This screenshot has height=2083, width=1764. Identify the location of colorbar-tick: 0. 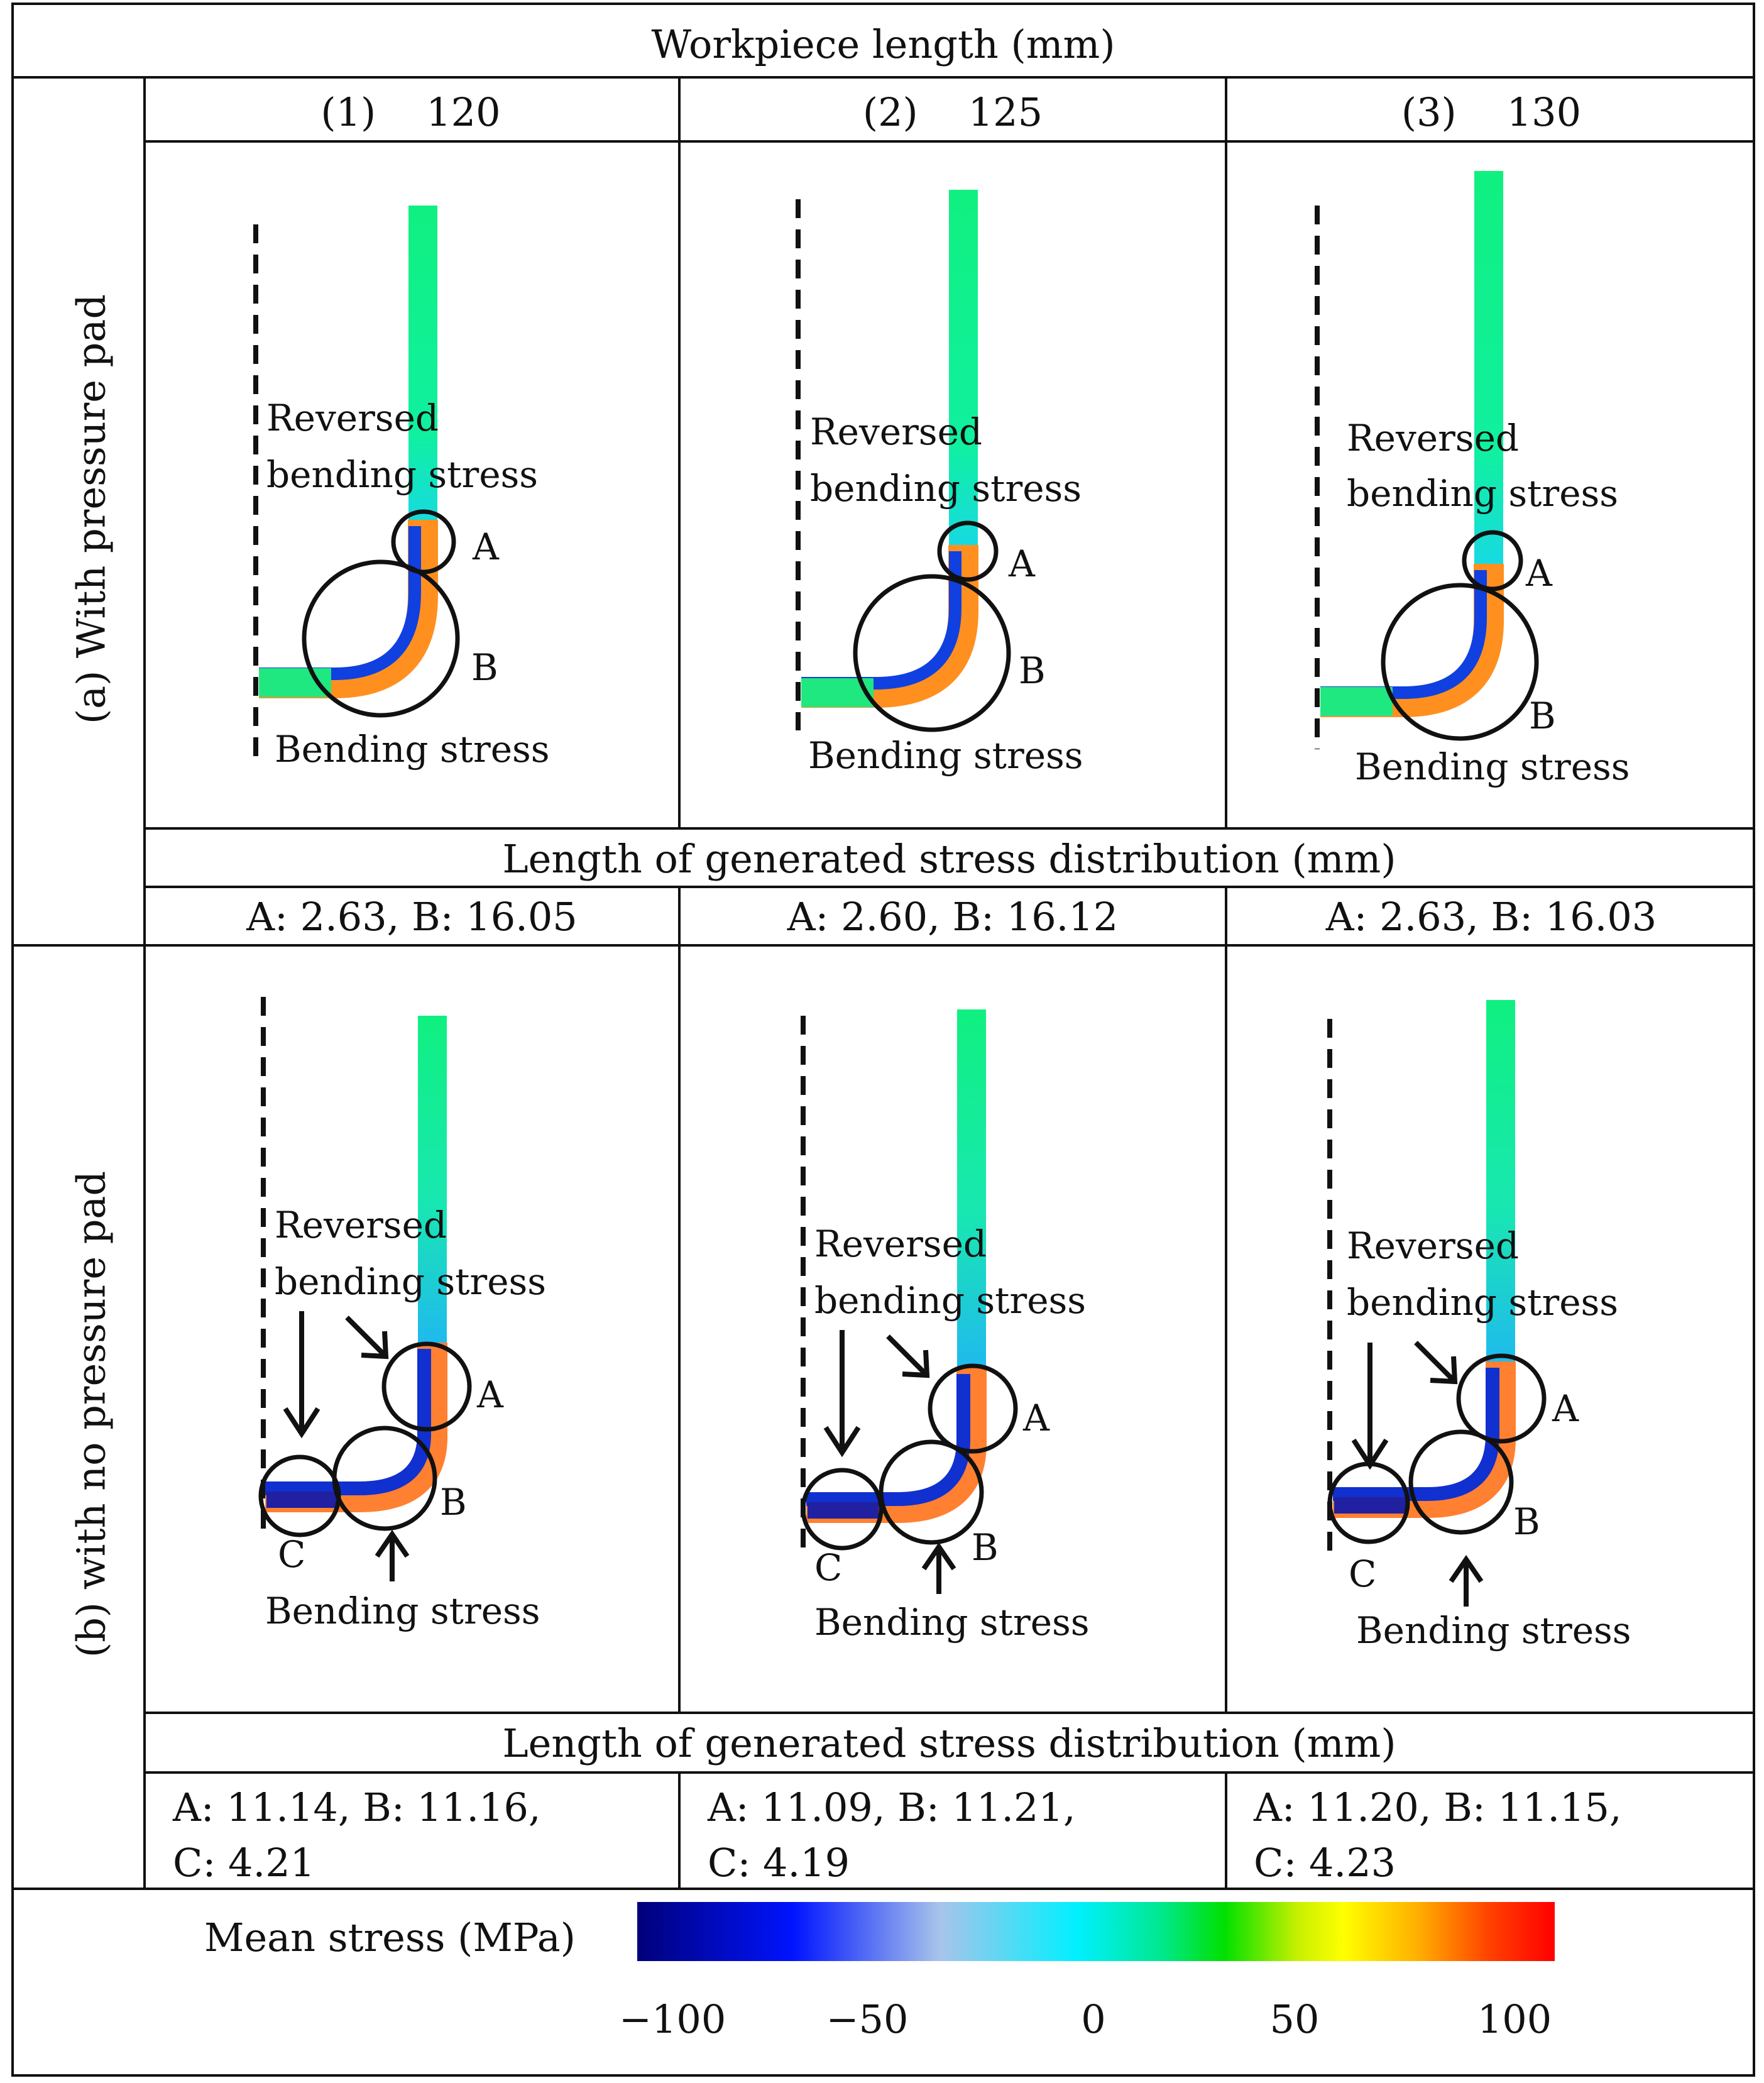
(1093, 2019).